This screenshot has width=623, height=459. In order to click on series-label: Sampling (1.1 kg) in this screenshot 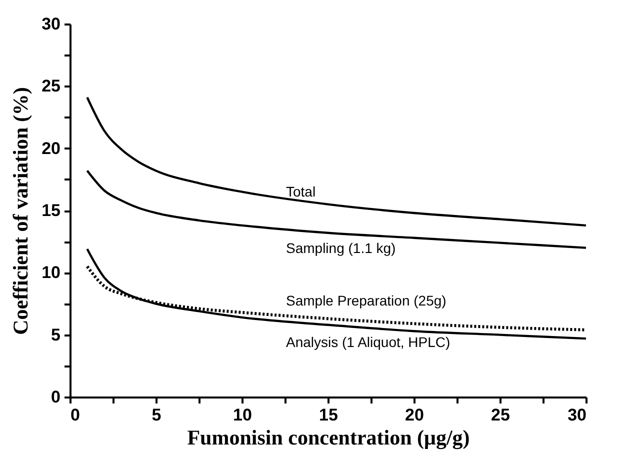, I will do `click(341, 248)`.